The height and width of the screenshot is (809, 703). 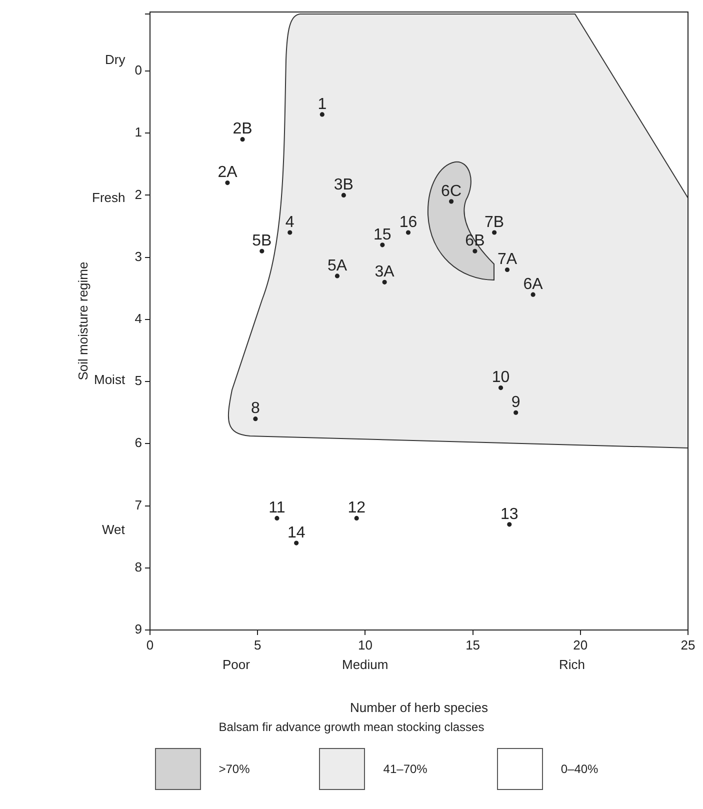 I want to click on text: Moist, so click(x=110, y=380).